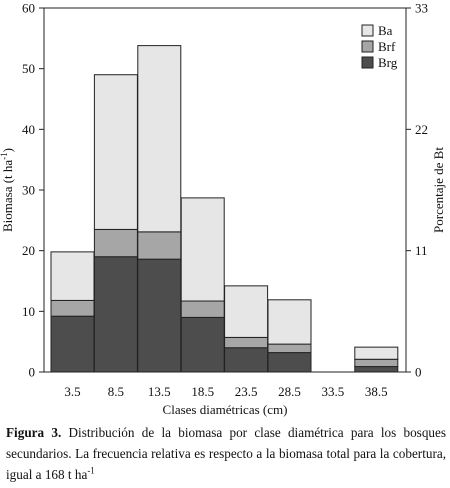 The width and height of the screenshot is (450, 488). What do you see at coordinates (376, 391) in the screenshot?
I see `x-tick-label: 38.5` at bounding box center [376, 391].